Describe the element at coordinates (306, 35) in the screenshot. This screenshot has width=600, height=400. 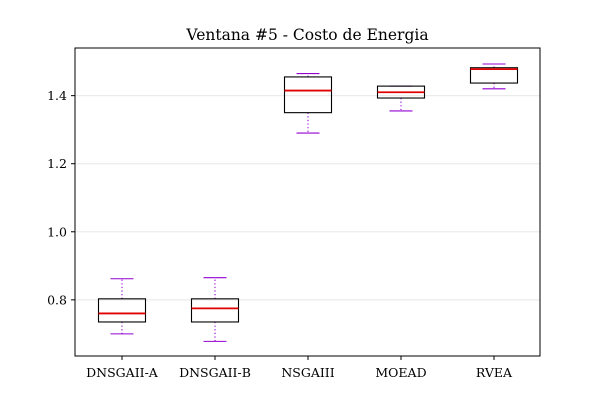
I see `chart-title: Ventana #5 - Costo de Energia` at that location.